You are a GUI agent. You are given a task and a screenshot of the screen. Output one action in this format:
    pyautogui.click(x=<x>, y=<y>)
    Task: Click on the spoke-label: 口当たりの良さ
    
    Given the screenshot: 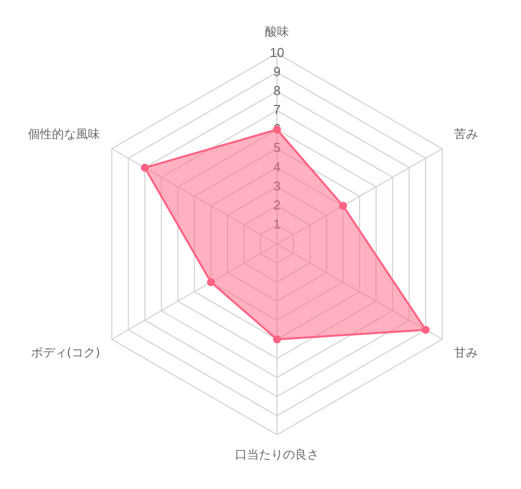 What is the action you would take?
    pyautogui.click(x=277, y=455)
    